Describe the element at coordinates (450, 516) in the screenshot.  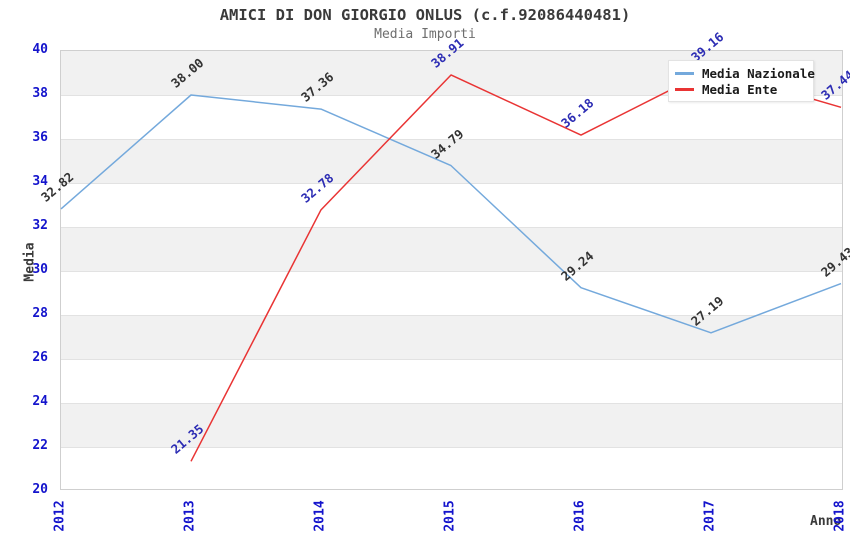
I see `x-tick-label: 2015` at that location.